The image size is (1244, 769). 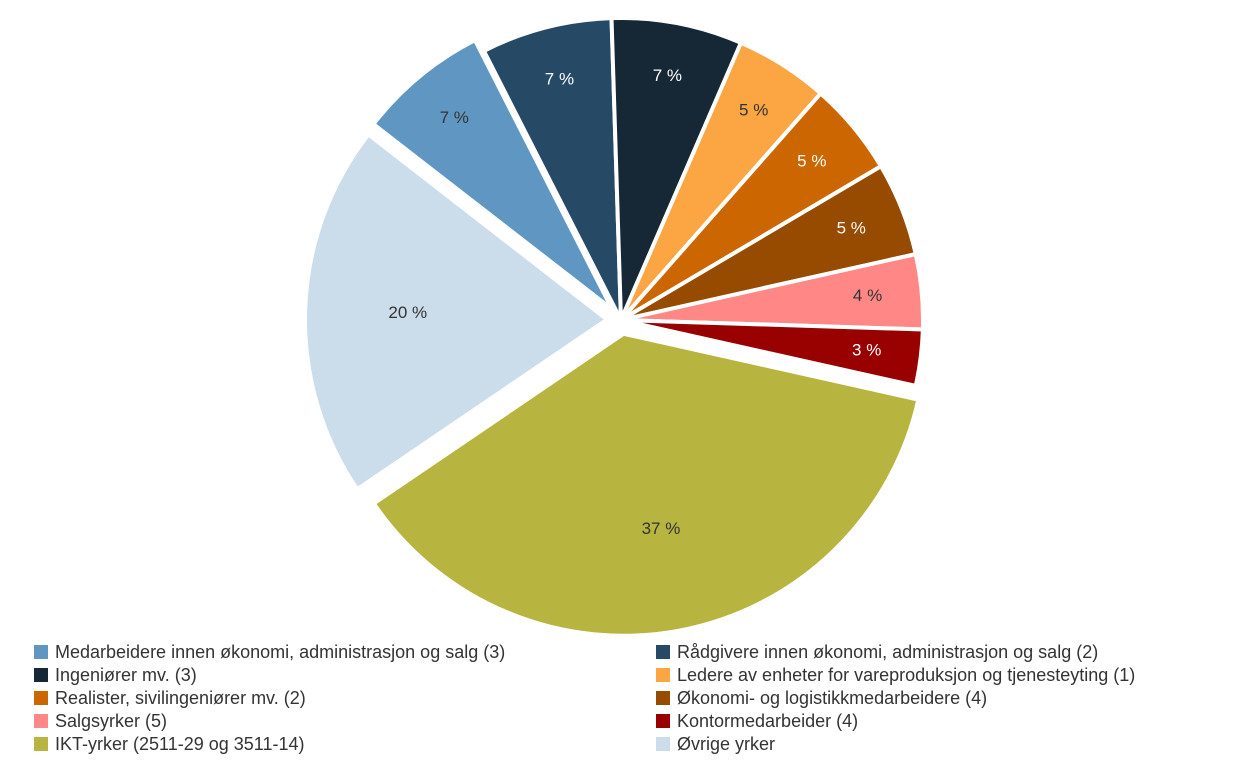 I want to click on slice-label-8: 3 %, so click(x=866, y=350).